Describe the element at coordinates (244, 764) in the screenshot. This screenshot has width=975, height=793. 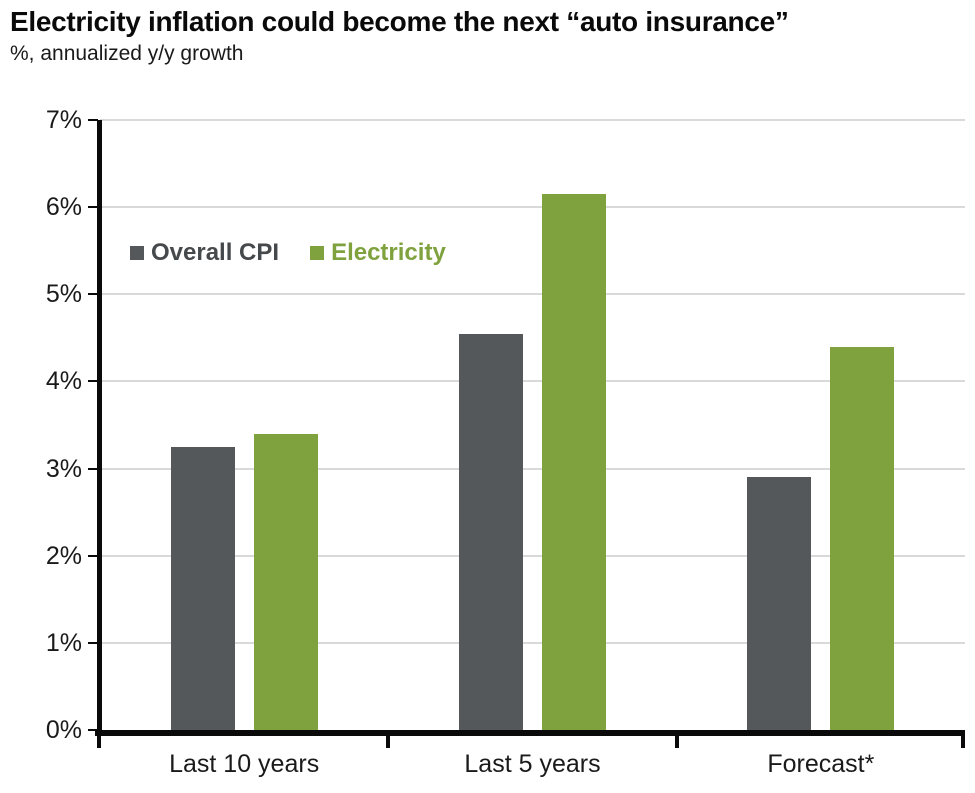
I see `x-axis-label: Last 10 years` at that location.